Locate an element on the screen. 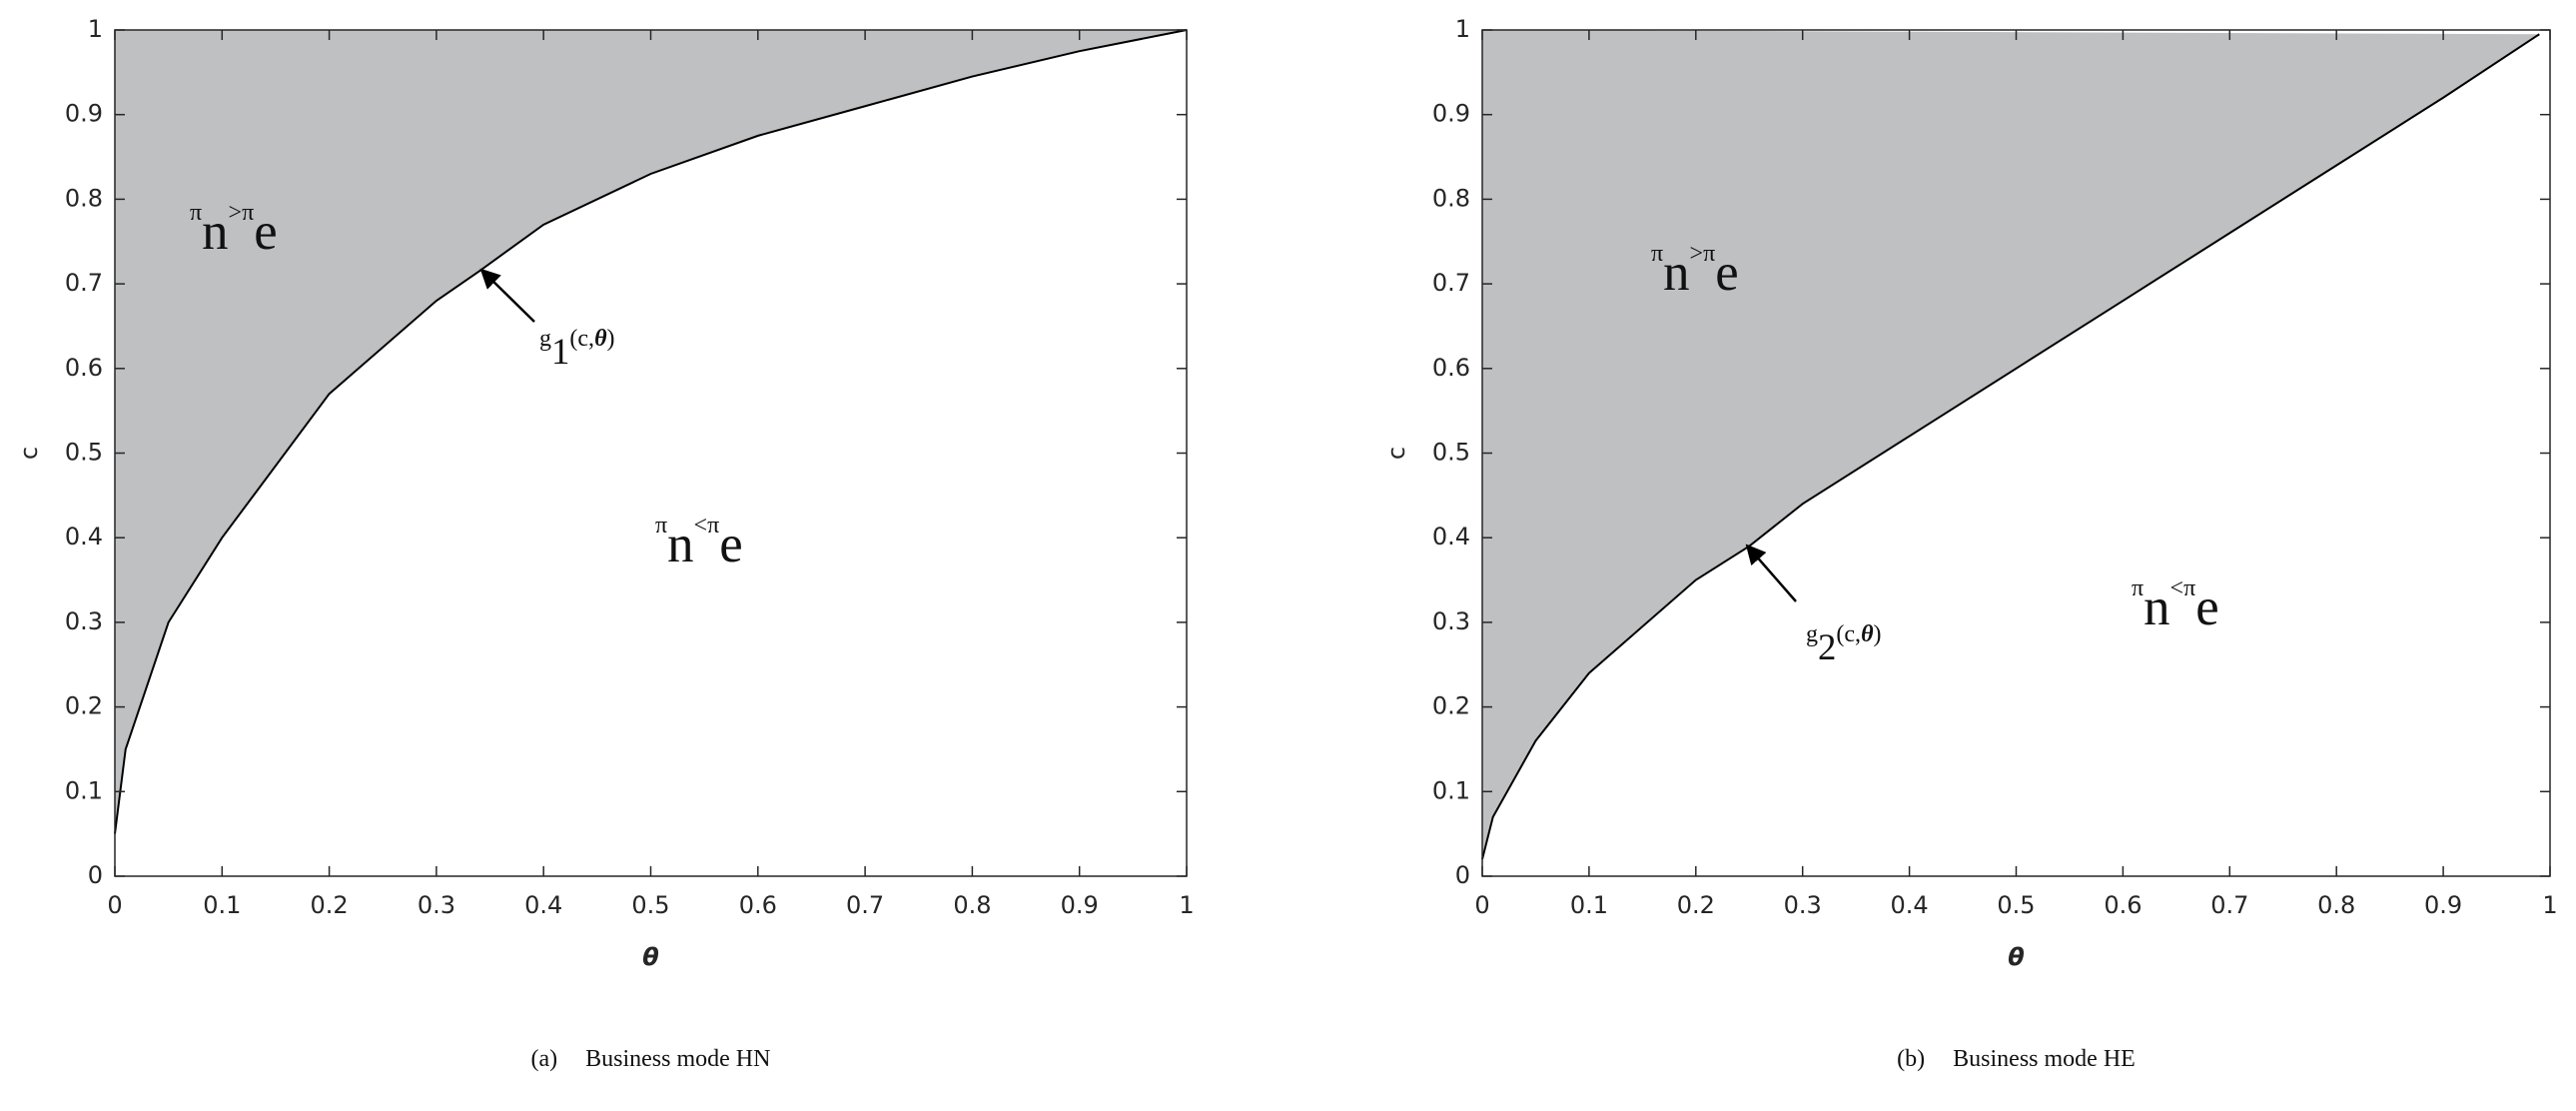 Image resolution: width=2576 pixels, height=1111 pixels. caption-label: (a) is located at coordinates (545, 1059).